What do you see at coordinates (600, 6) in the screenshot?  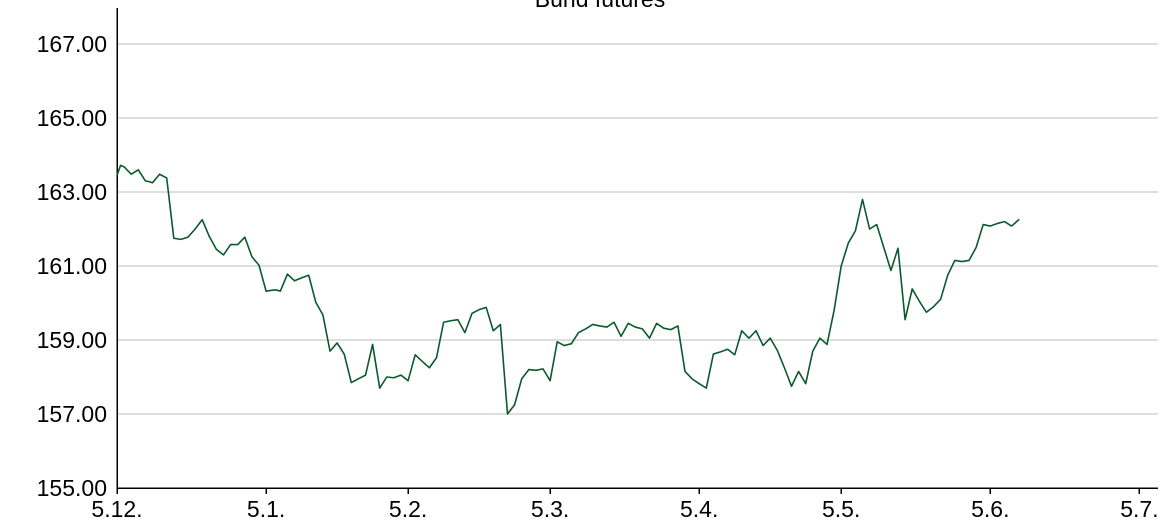 I see `chart-title: Bund futures` at bounding box center [600, 6].